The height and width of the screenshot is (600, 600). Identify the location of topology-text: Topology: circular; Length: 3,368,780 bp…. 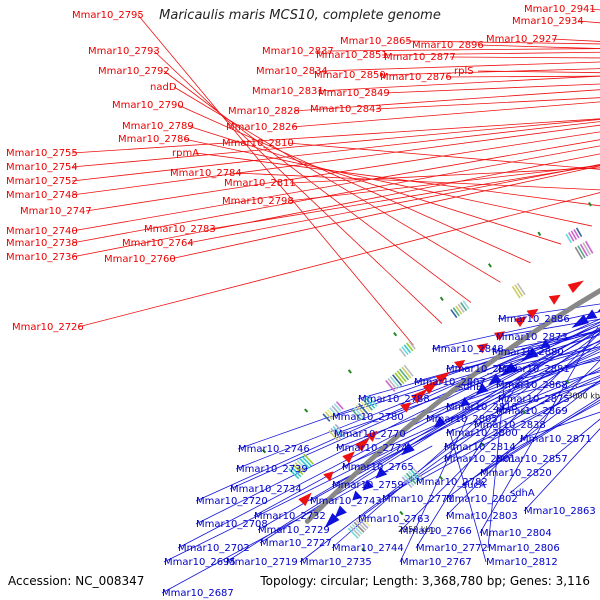
(425, 581).